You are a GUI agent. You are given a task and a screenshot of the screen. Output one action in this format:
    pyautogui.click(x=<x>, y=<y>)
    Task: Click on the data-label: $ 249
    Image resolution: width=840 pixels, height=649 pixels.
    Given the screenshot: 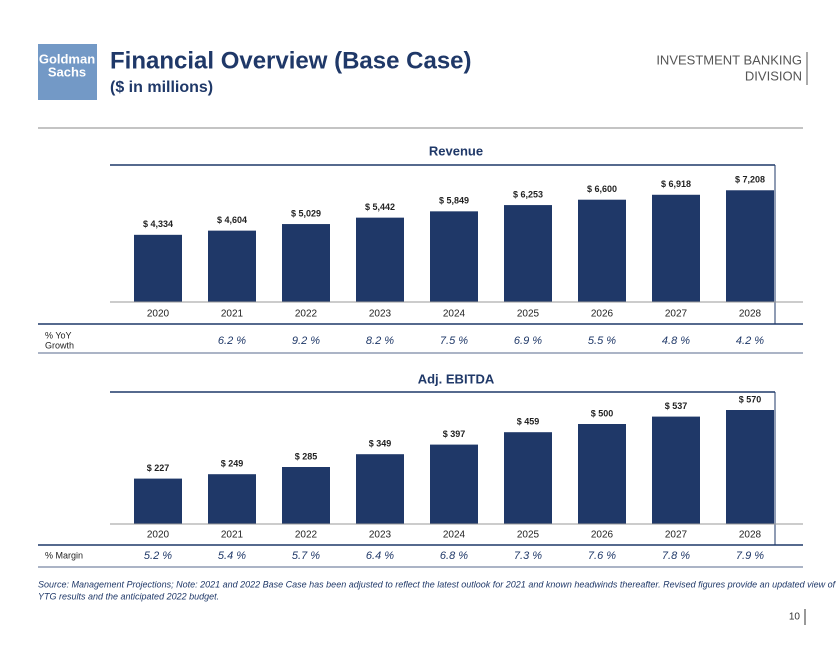 What is the action you would take?
    pyautogui.click(x=232, y=464)
    